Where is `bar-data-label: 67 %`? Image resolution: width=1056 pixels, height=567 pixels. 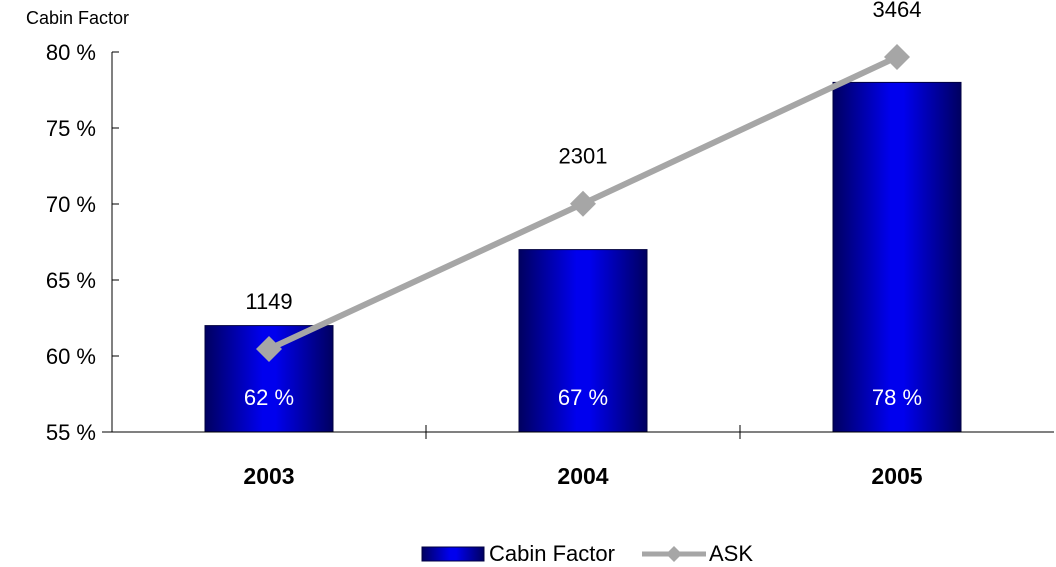
bar-data-label: 67 % is located at coordinates (583, 397).